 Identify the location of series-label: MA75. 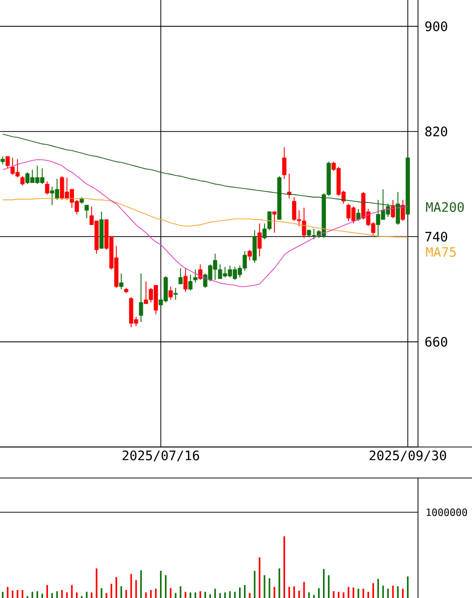
(441, 252).